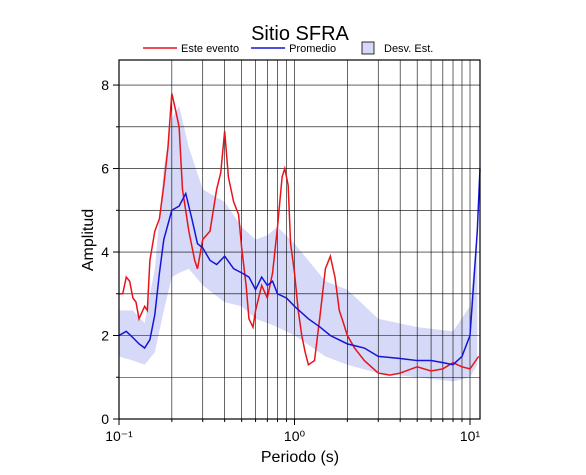 The width and height of the screenshot is (586, 475). I want to click on y-tick-label: 4, so click(105, 252).